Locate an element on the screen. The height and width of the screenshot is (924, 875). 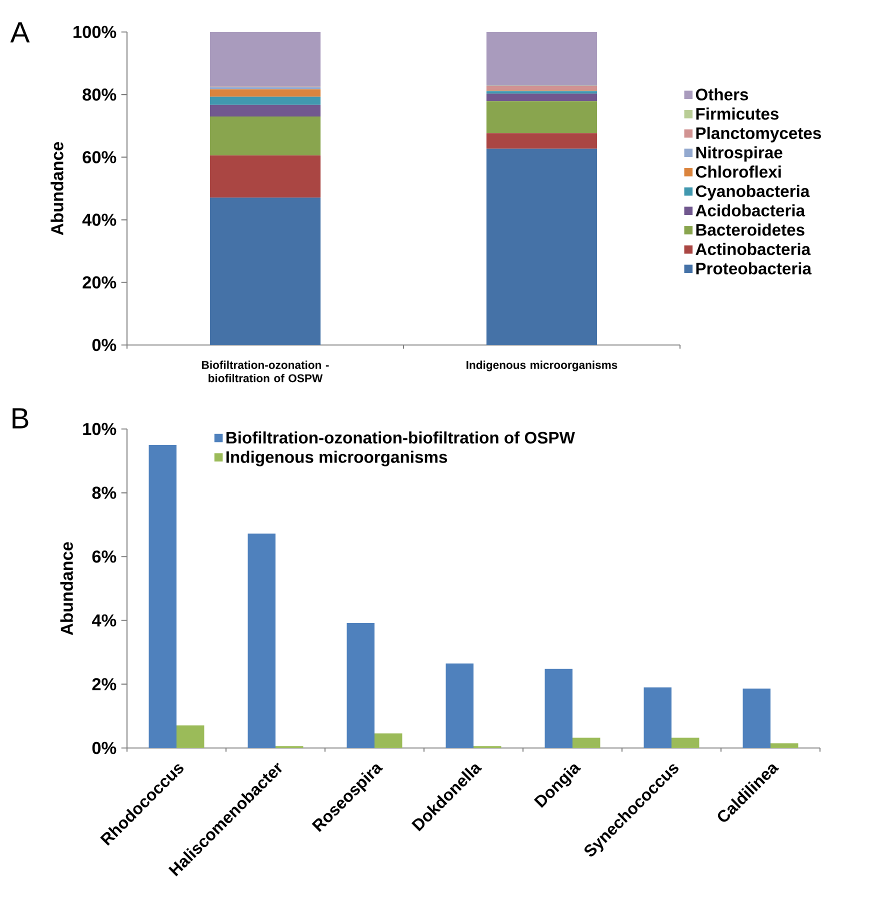
text: A is located at coordinates (20, 32).